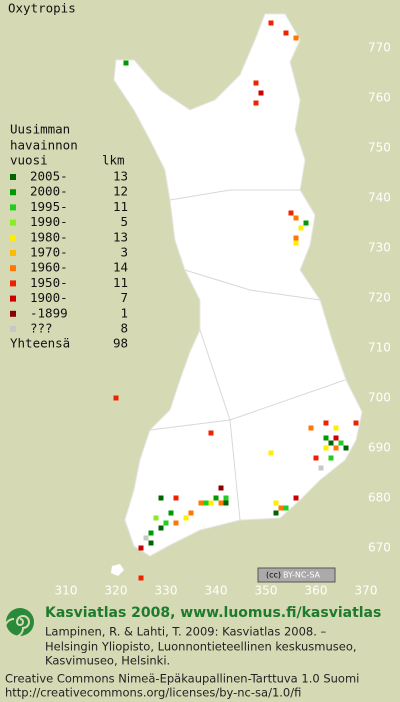  What do you see at coordinates (49, 191) in the screenshot?
I see `legend-label: 2000-` at bounding box center [49, 191].